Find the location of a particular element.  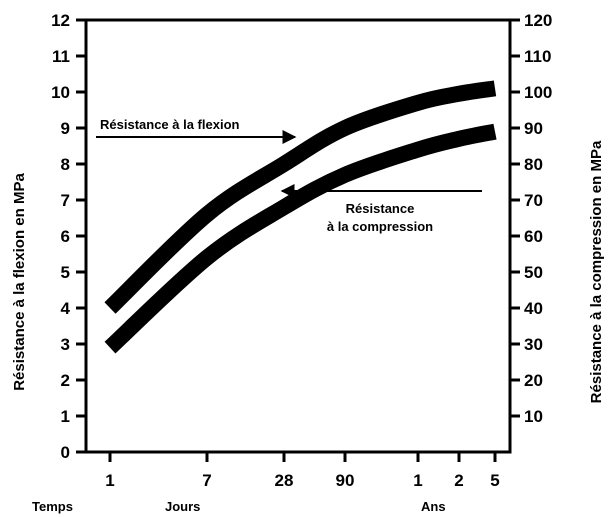

y-left-axis-title: Résistance à la flexion en MPa is located at coordinates (19, 282).